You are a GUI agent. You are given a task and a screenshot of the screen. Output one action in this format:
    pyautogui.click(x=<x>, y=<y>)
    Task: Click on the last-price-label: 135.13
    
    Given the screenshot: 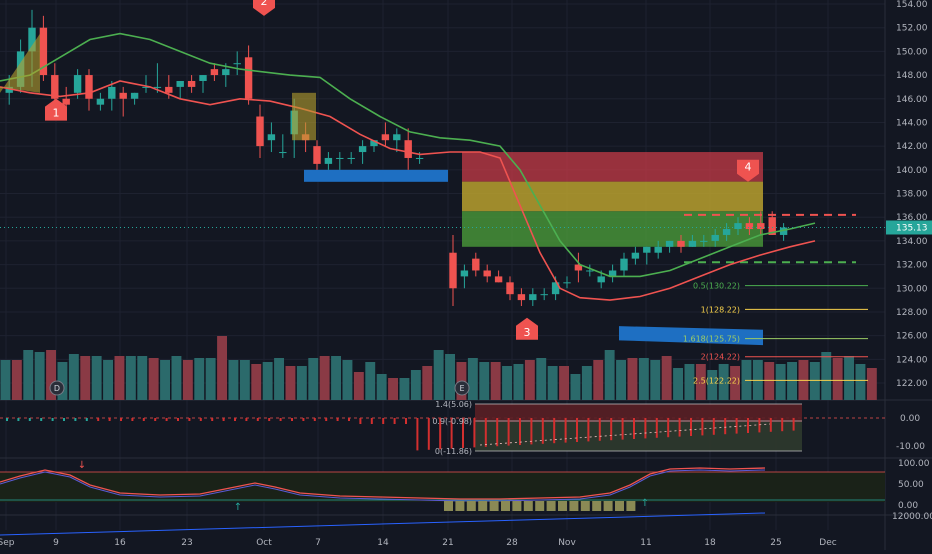 What is the action you would take?
    pyautogui.click(x=912, y=228)
    